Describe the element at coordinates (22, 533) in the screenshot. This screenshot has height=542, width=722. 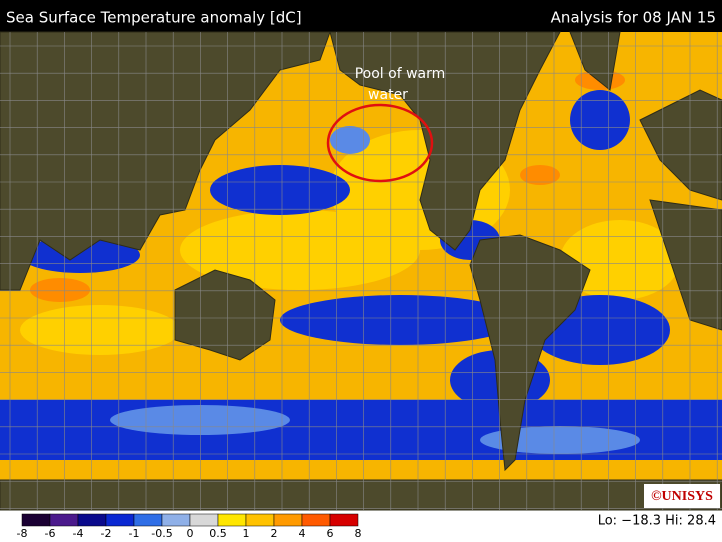
I see `colorbar-tick-label: -8` at that location.